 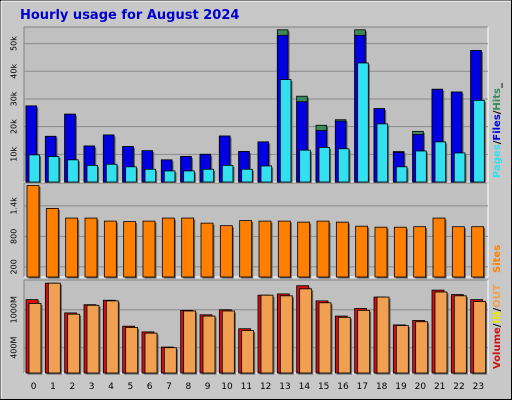 What do you see at coordinates (207, 250) in the screenshot?
I see `bar-sites-9-fill` at bounding box center [207, 250].